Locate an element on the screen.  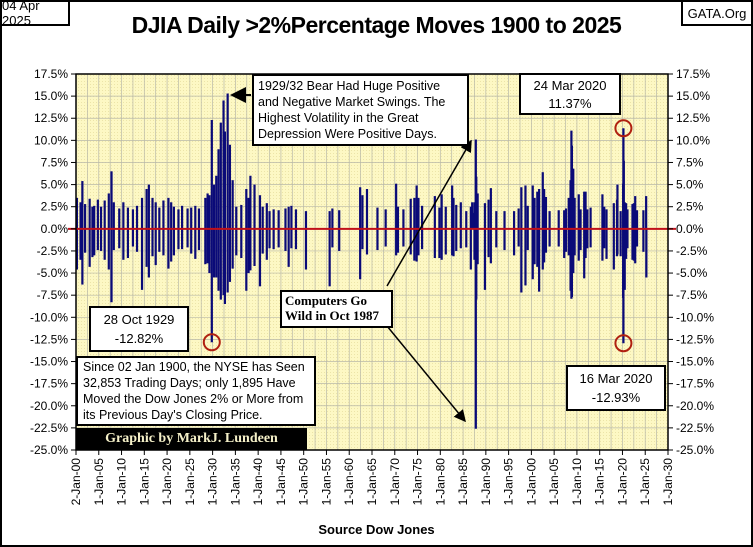
annotation-value: -12.93% is located at coordinates (616, 397).